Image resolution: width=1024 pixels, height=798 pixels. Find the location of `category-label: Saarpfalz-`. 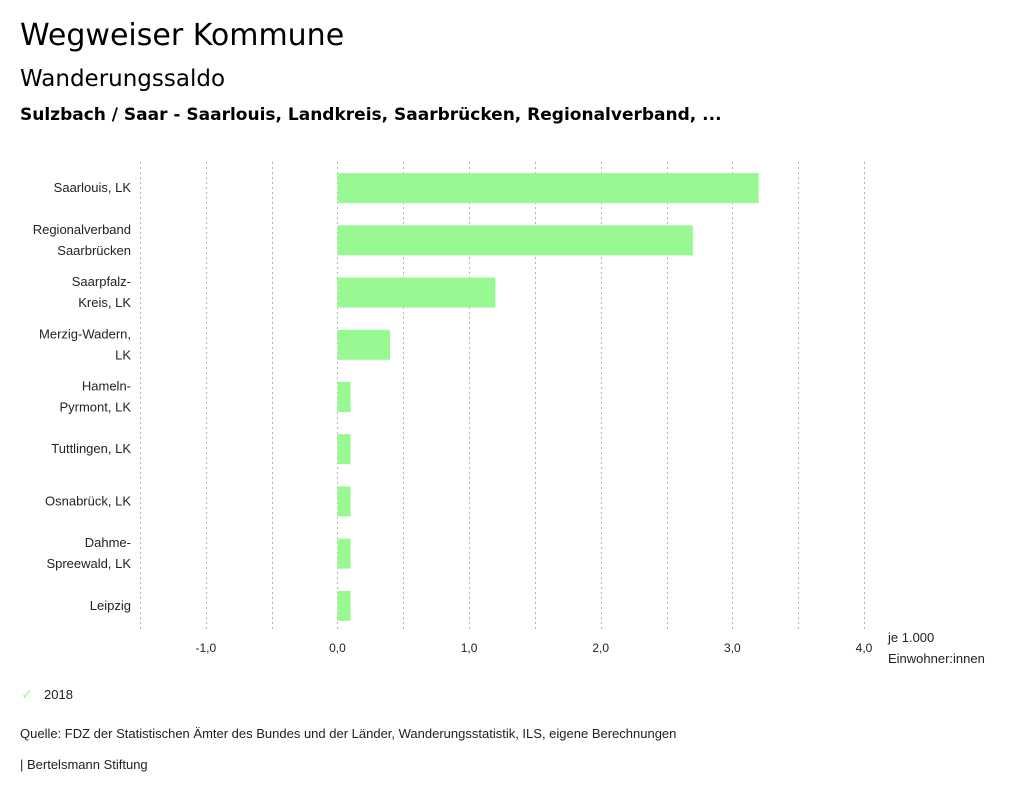

category-label: Saarpfalz- is located at coordinates (101, 281).